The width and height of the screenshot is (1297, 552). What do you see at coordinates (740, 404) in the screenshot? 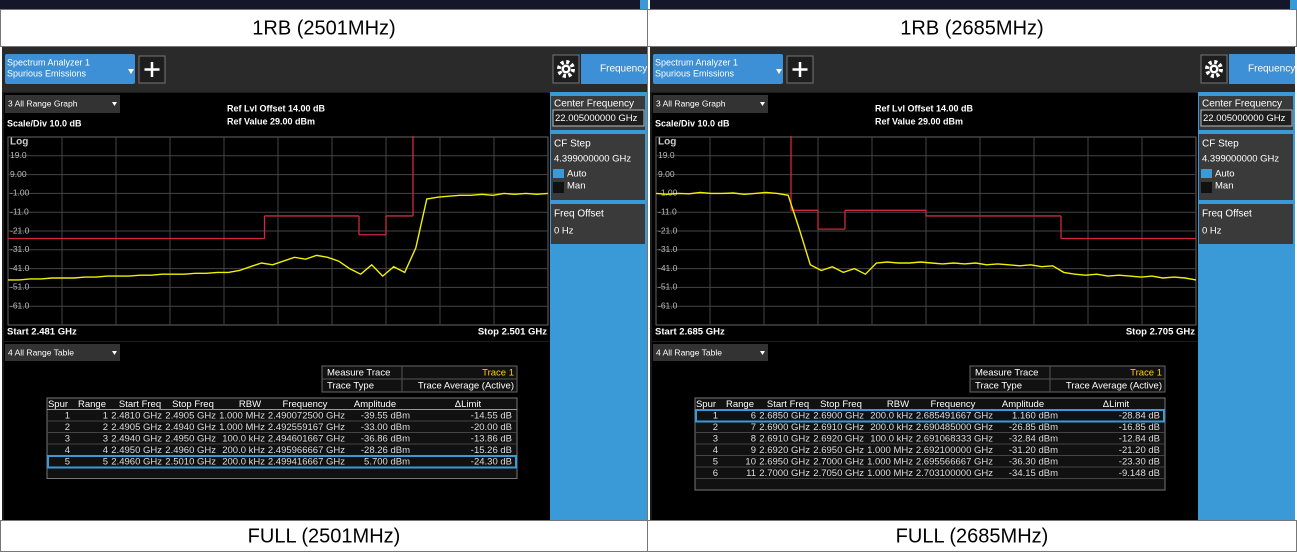
I see `column-header: Range` at bounding box center [740, 404].